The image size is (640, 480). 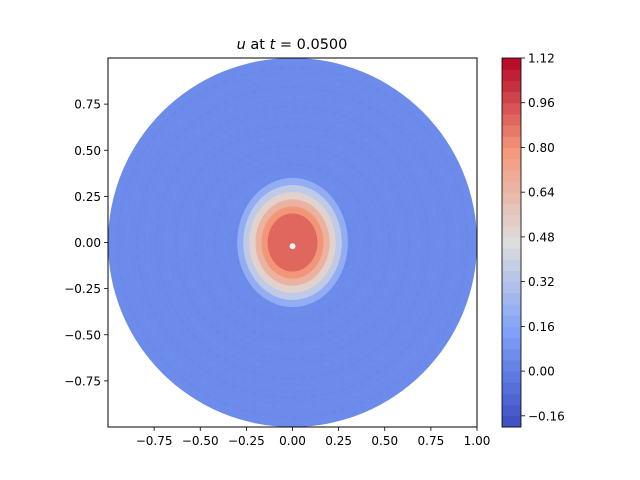 I want to click on chart-title: u at t = 0.0500, so click(x=292, y=45).